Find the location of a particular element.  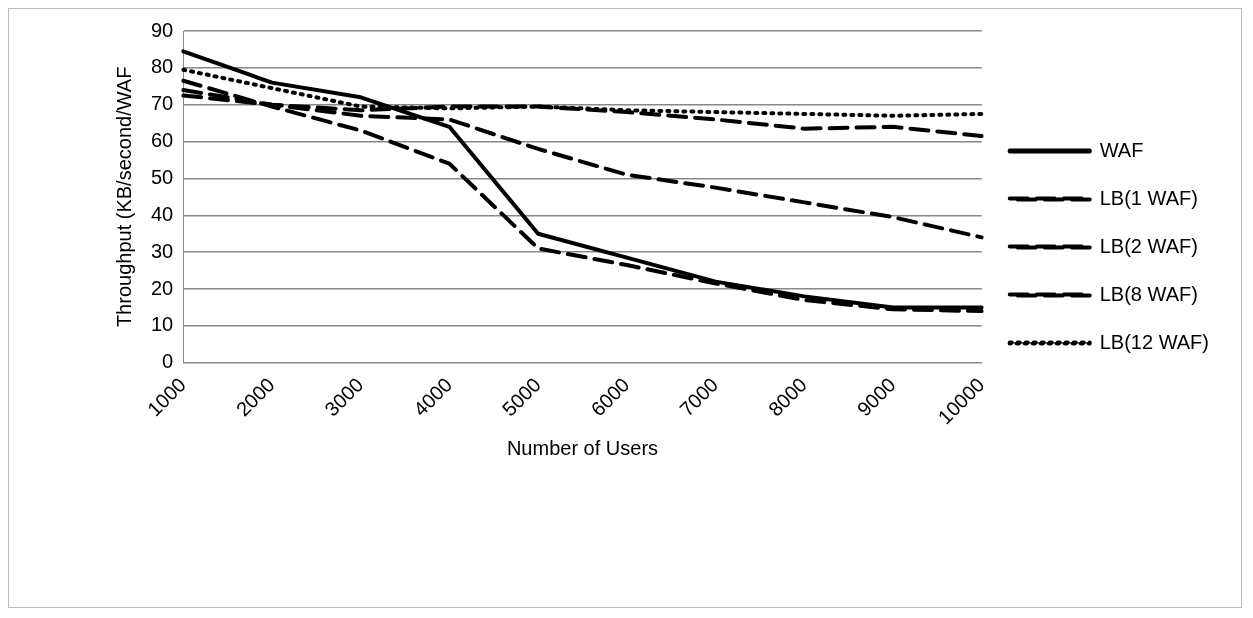

legend-label: LB(1 WAF) is located at coordinates (1148, 197).